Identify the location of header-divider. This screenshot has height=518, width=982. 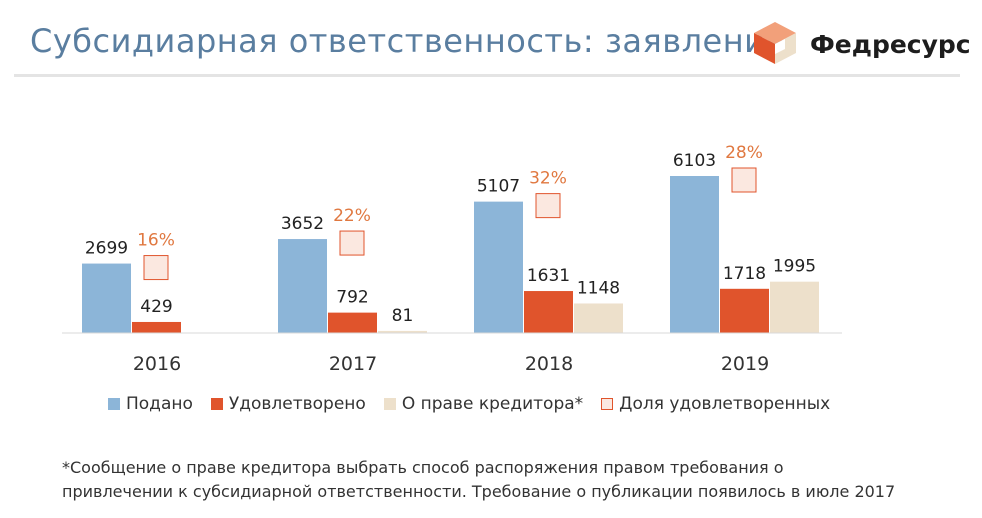
(487, 75).